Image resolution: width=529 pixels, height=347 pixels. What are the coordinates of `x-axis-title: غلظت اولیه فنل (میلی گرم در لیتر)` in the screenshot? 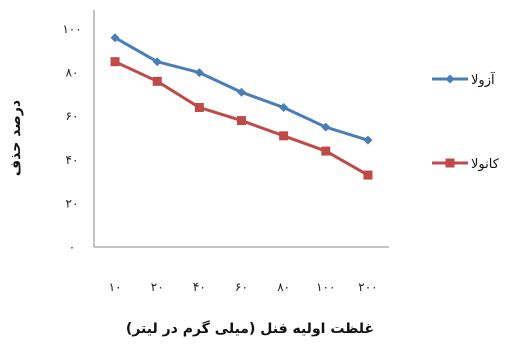 It's located at (250, 328).